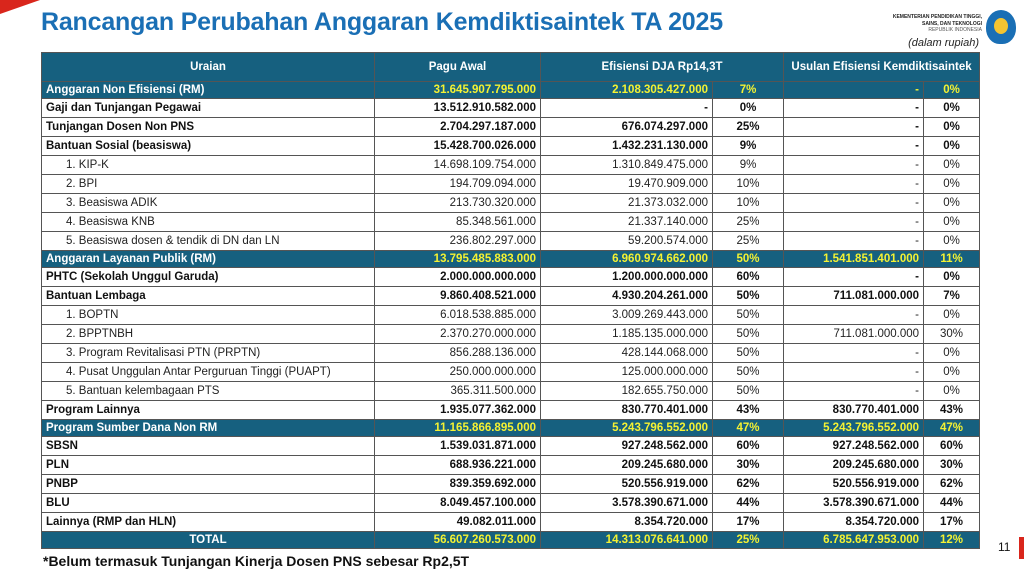 The image size is (1024, 572). I want to click on cell-pagu-awal: 11.165.866.895.000, so click(457, 428).